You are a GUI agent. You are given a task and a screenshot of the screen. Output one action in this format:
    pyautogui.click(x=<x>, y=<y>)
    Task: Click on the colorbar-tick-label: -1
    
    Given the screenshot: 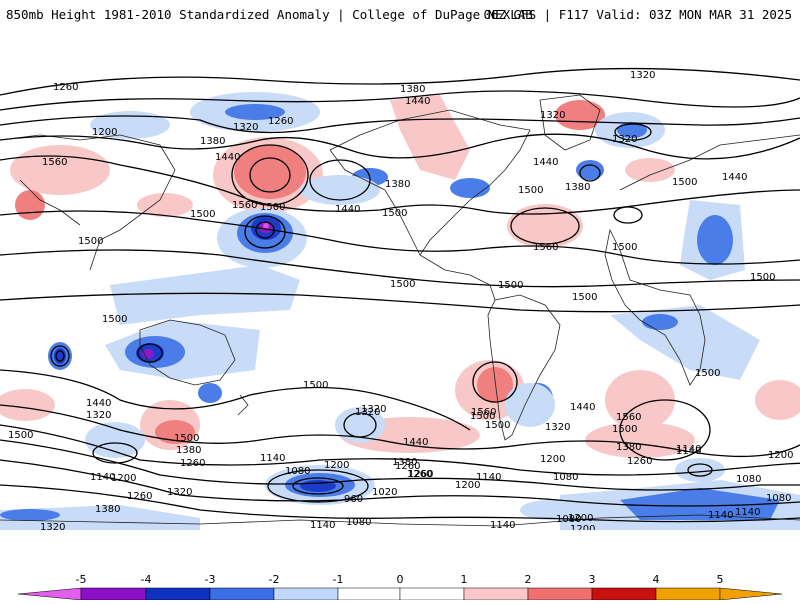 What is the action you would take?
    pyautogui.click(x=338, y=579)
    